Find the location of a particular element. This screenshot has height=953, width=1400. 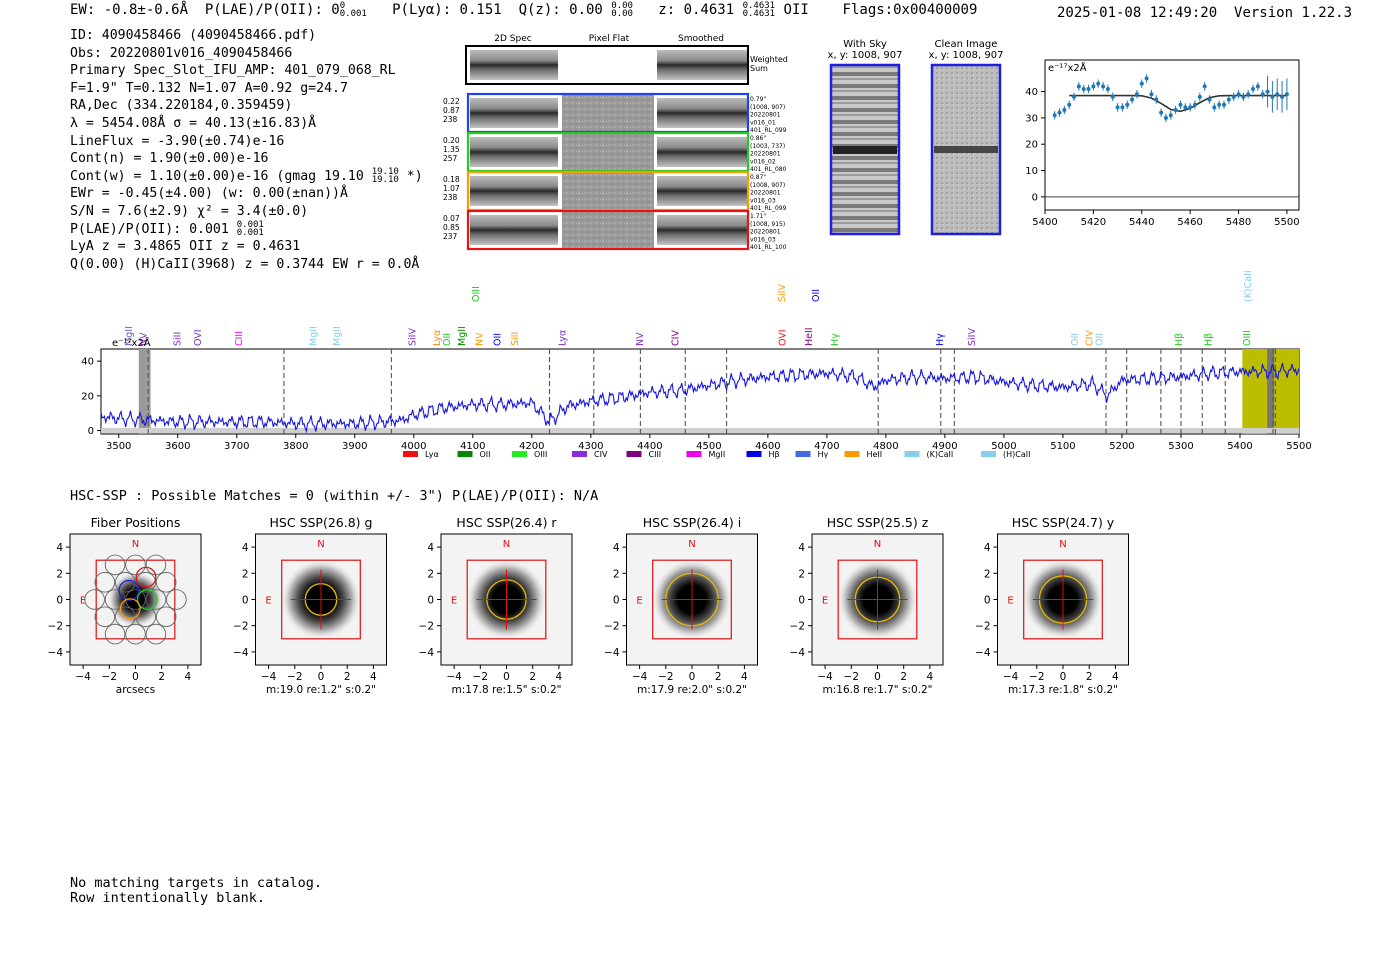

clean-trace is located at coordinates (966, 149).